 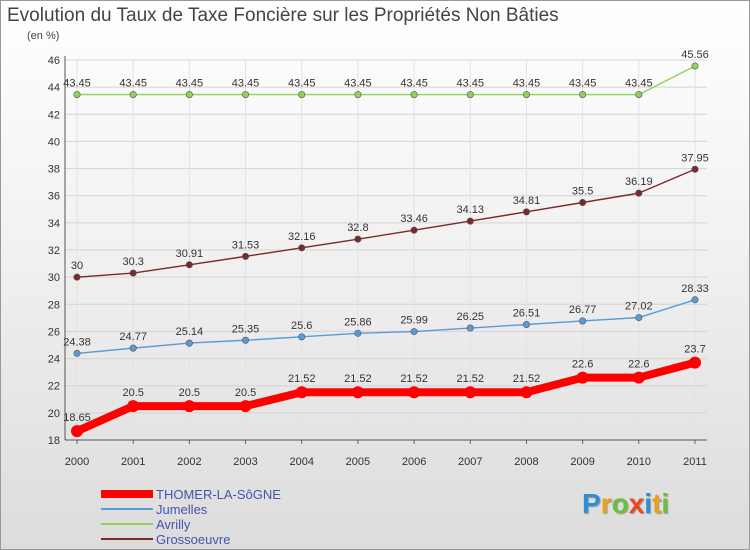 What do you see at coordinates (54, 332) in the screenshot?
I see `y-tick-label: 26` at bounding box center [54, 332].